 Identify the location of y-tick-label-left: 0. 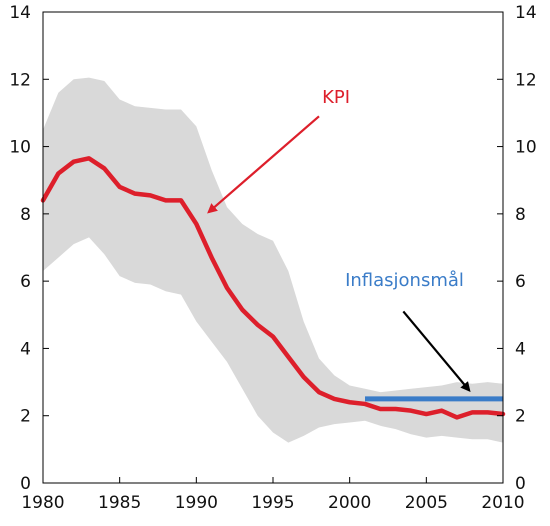
(25, 484).